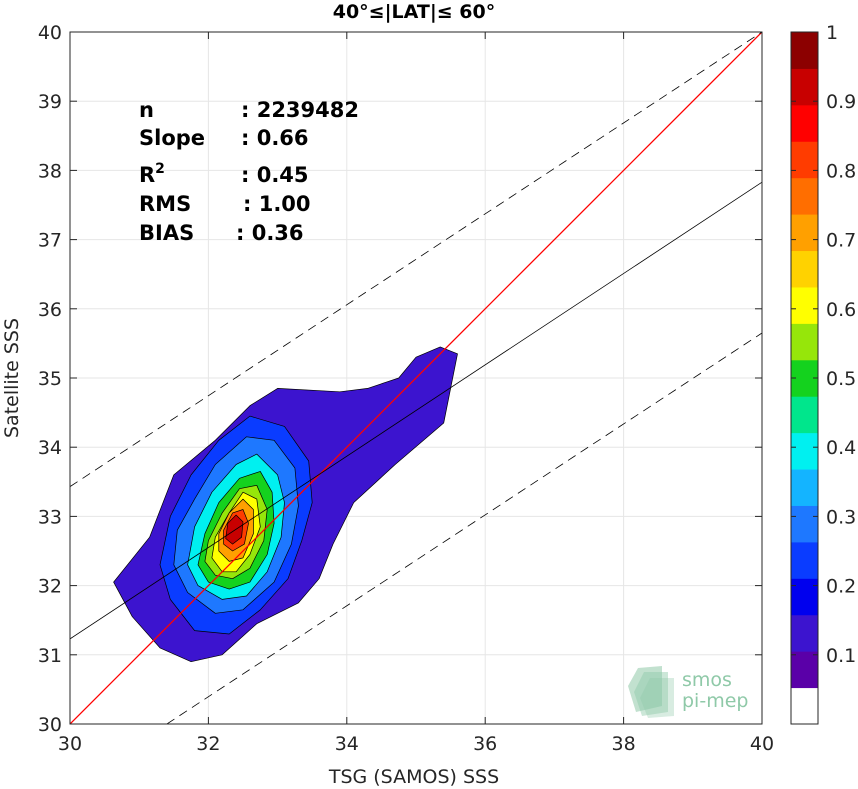 This screenshot has width=858, height=789. Describe the element at coordinates (347, 744) in the screenshot. I see `x-tick-label: 34` at that location.